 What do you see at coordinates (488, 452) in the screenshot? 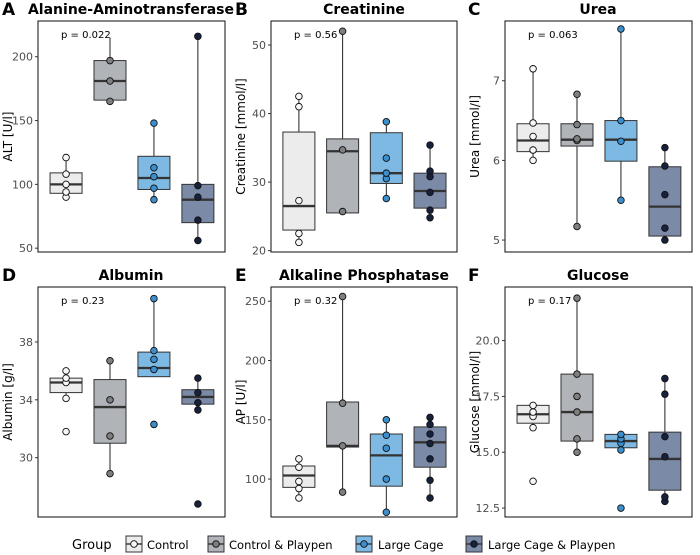
I see `y-tick-label: 15.0` at bounding box center [488, 452].